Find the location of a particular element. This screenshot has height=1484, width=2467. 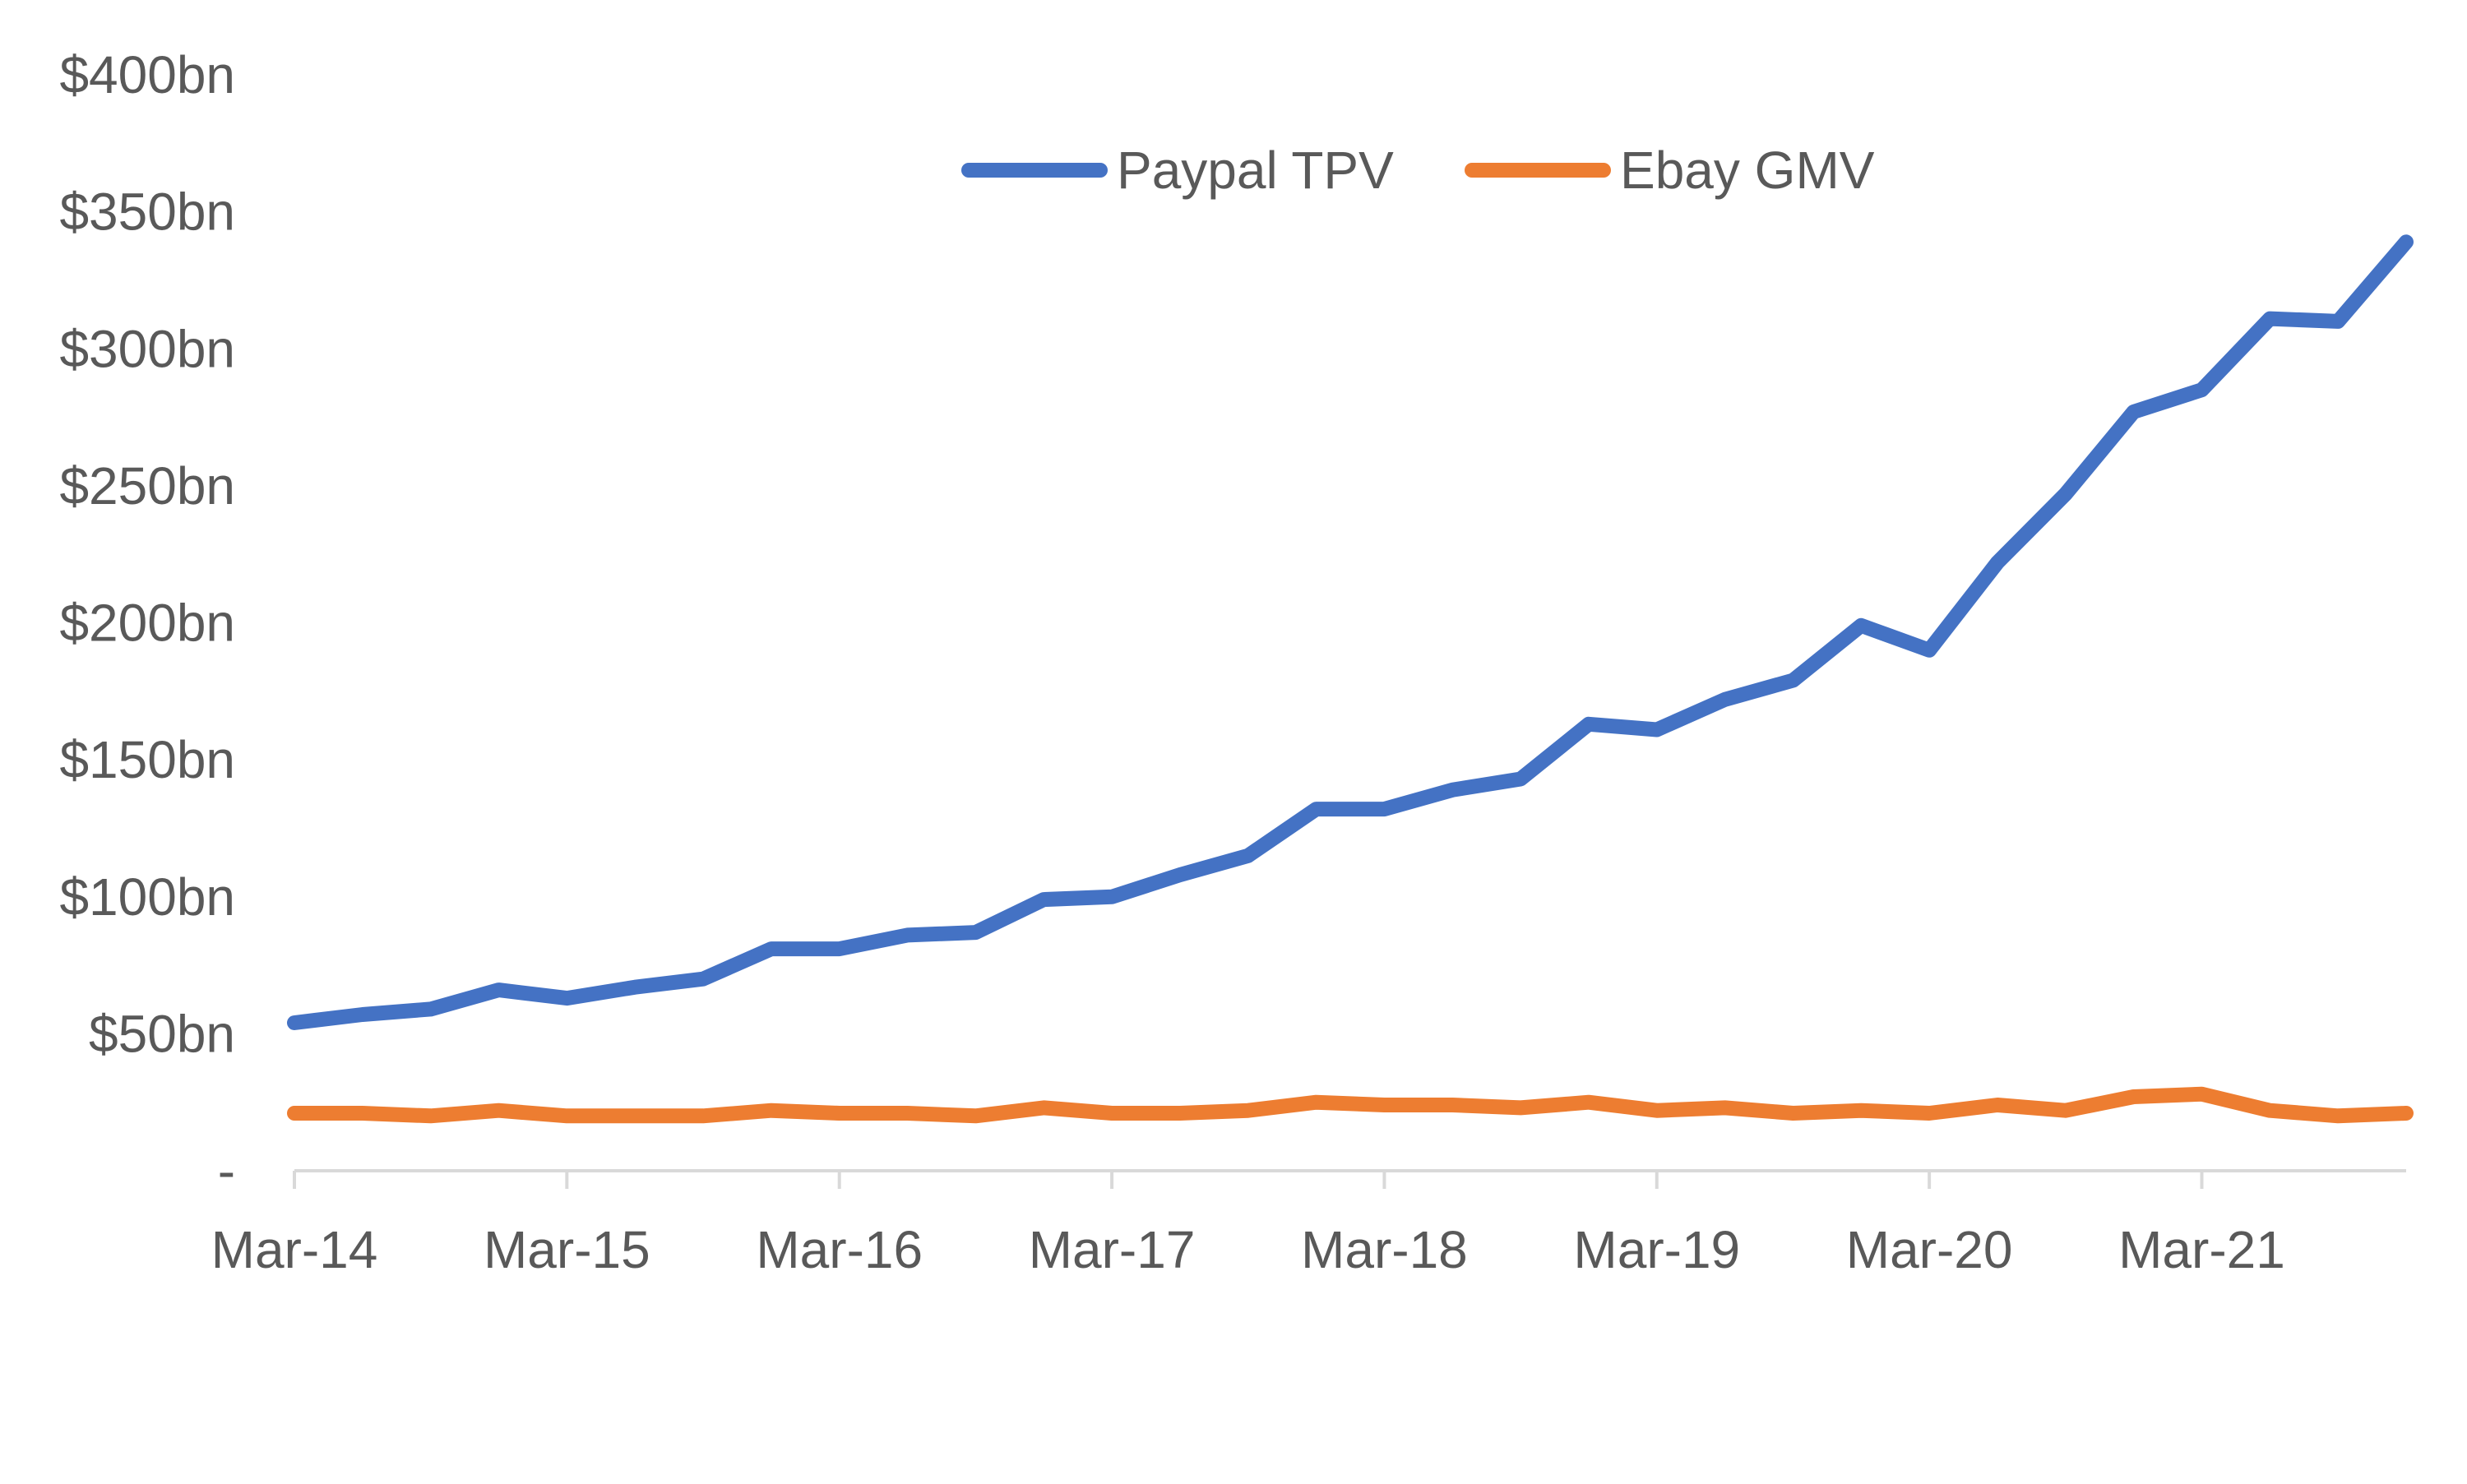

y-tick-label: $400bn is located at coordinates (147, 75).